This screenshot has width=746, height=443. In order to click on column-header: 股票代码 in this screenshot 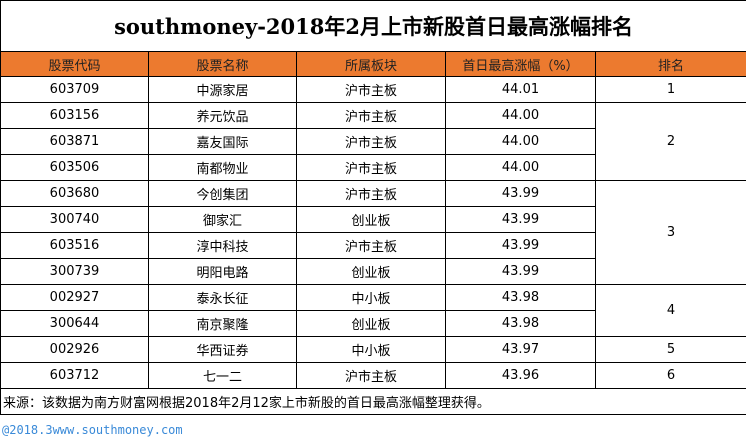, I will do `click(74, 64)`.